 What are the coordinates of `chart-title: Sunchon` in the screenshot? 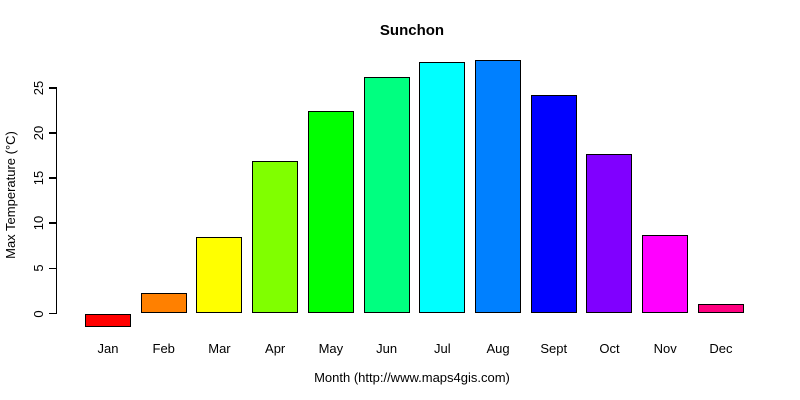 It's located at (412, 30).